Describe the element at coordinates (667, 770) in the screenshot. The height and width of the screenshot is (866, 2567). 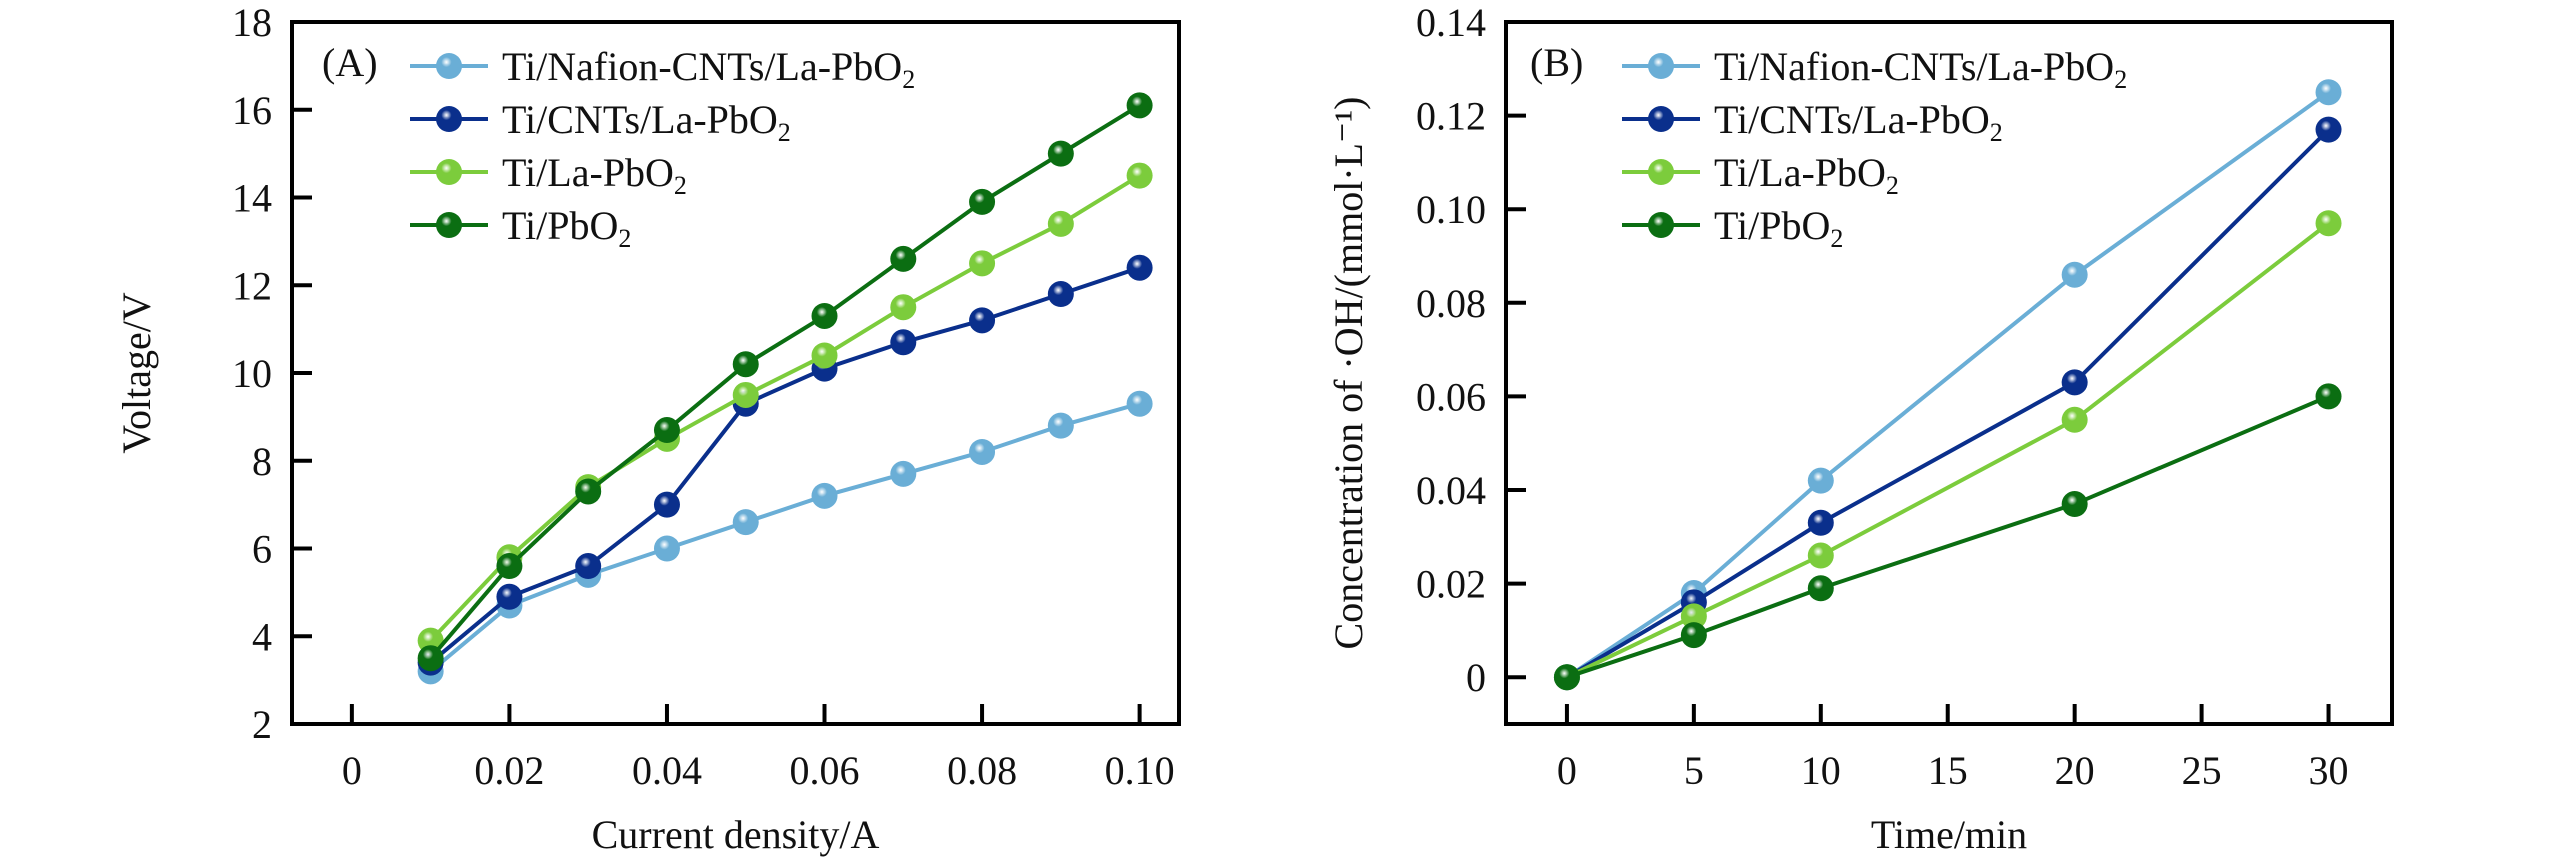
I see `x-tick-label: 0.04` at that location.